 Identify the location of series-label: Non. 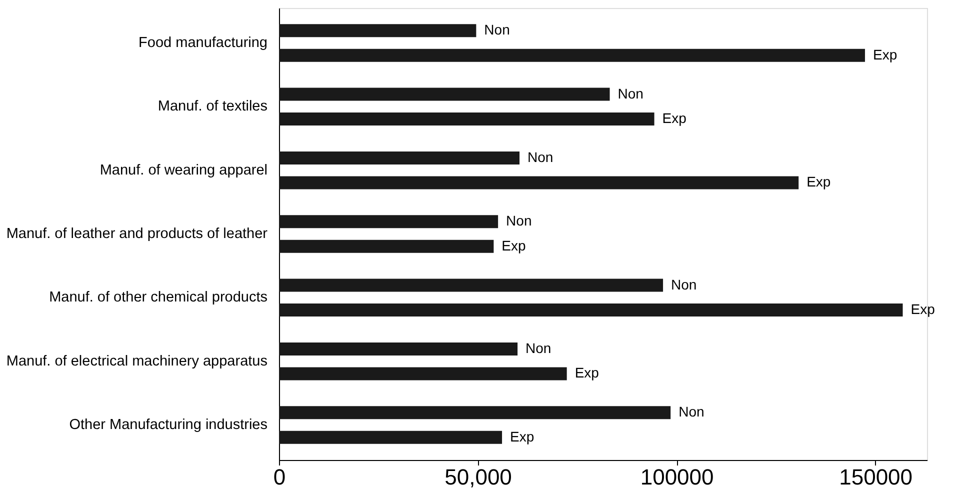
(497, 30).